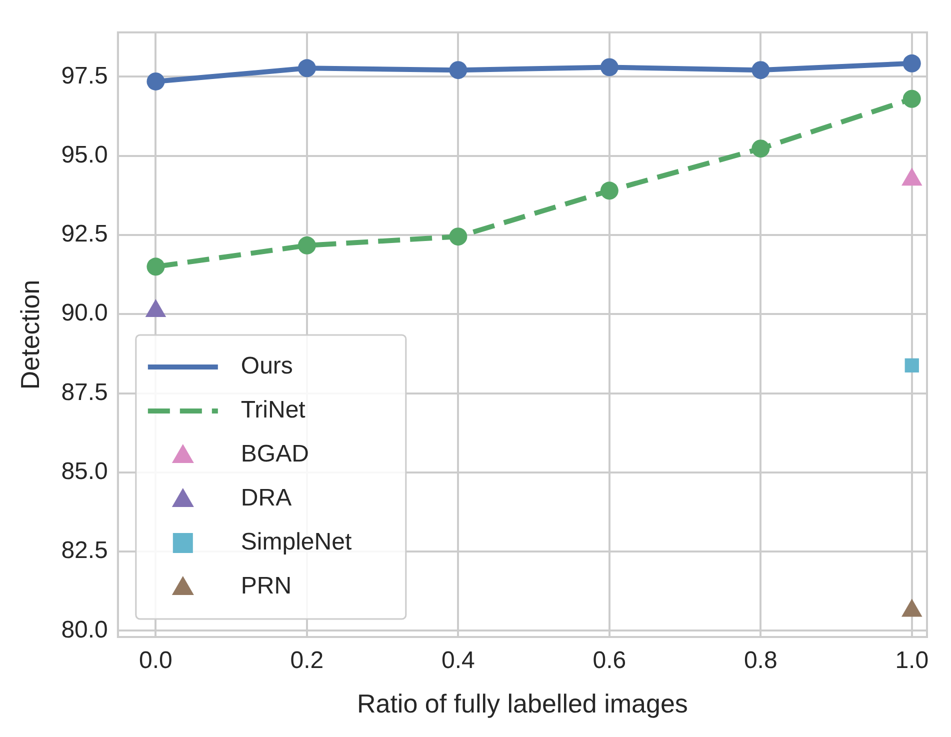 This screenshot has width=951, height=737. I want to click on legend-label: Ours, so click(266, 366).